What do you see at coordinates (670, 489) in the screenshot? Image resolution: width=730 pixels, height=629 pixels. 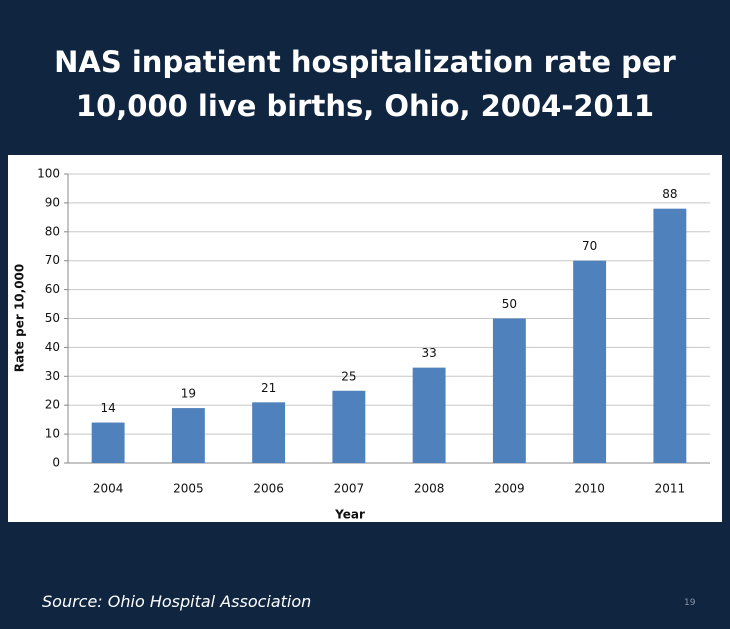 I see `x-tick-label: 2011` at bounding box center [670, 489].